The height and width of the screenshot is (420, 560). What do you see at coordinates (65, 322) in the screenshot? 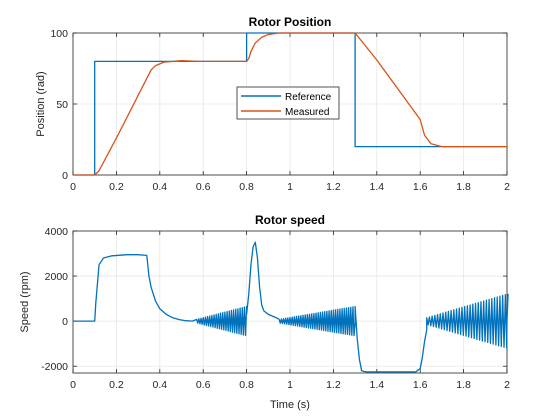
I see `speed-ytick-label: 0` at bounding box center [65, 322].